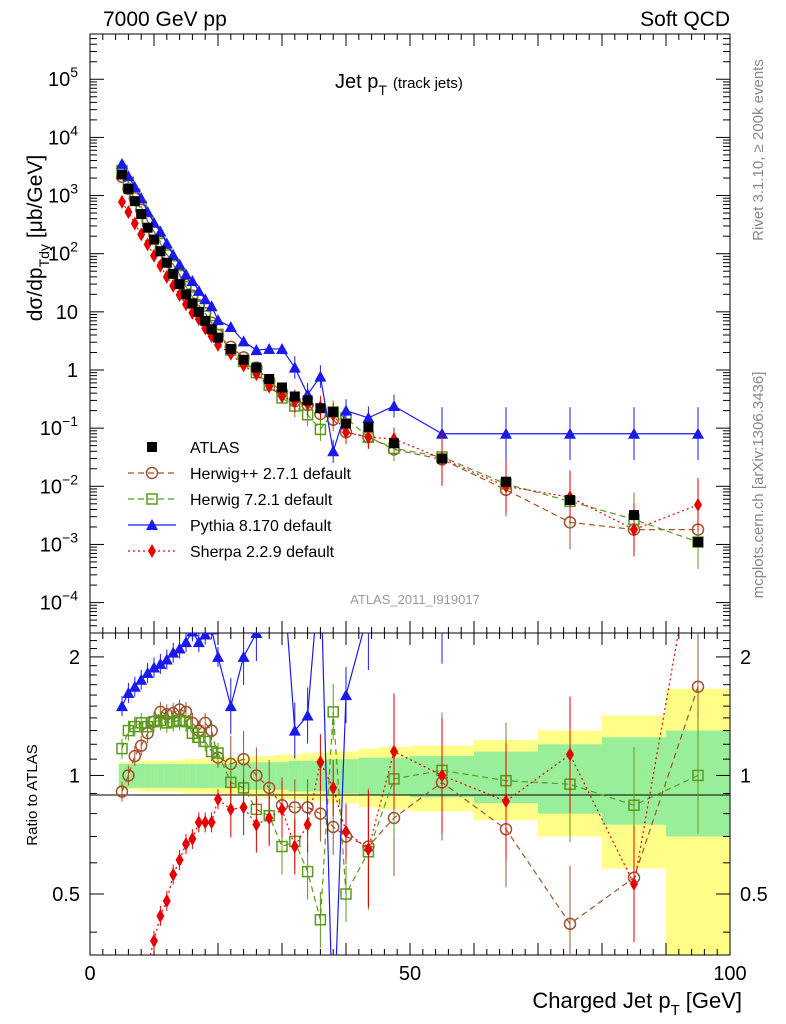 The height and width of the screenshot is (1024, 786). I want to click on y-axis-title-units: [μb/GeV], so click(35, 196).